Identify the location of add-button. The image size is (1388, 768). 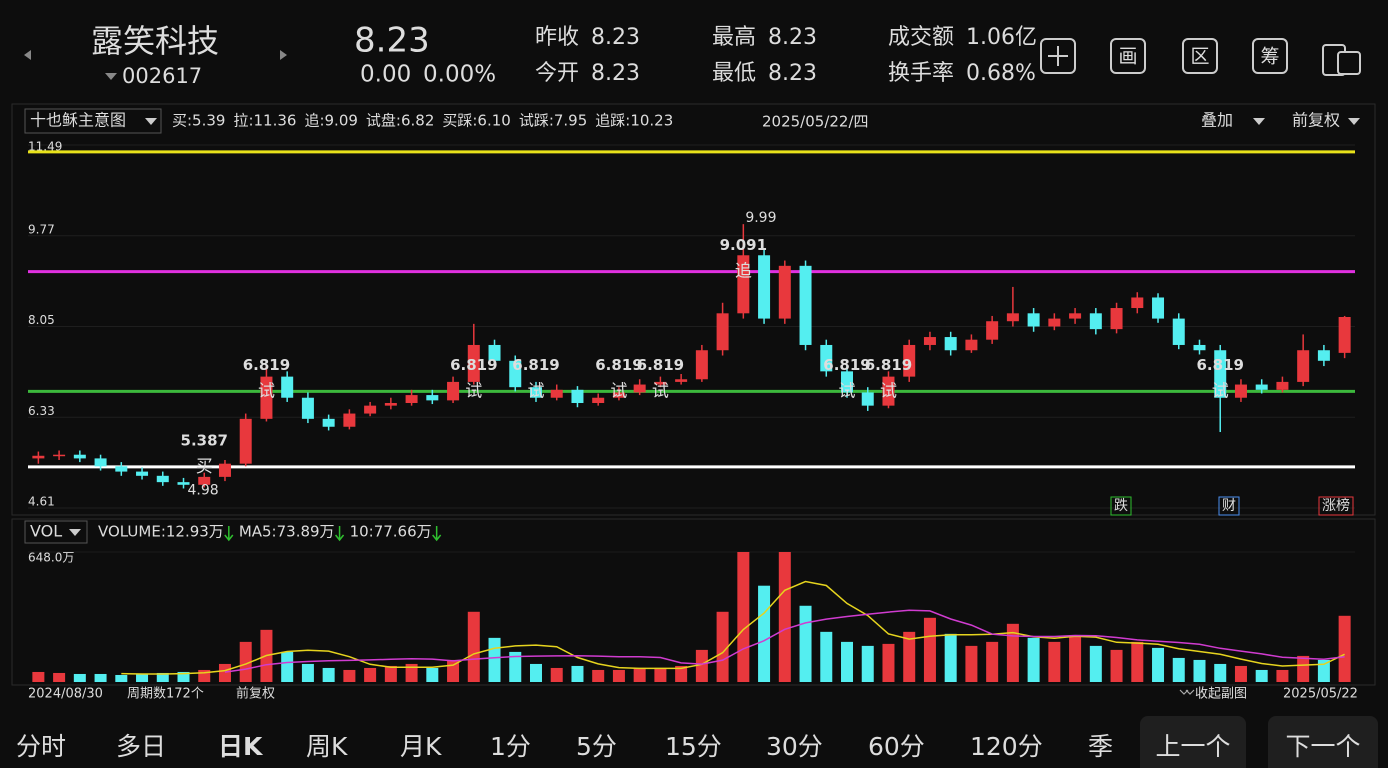
(1058, 56).